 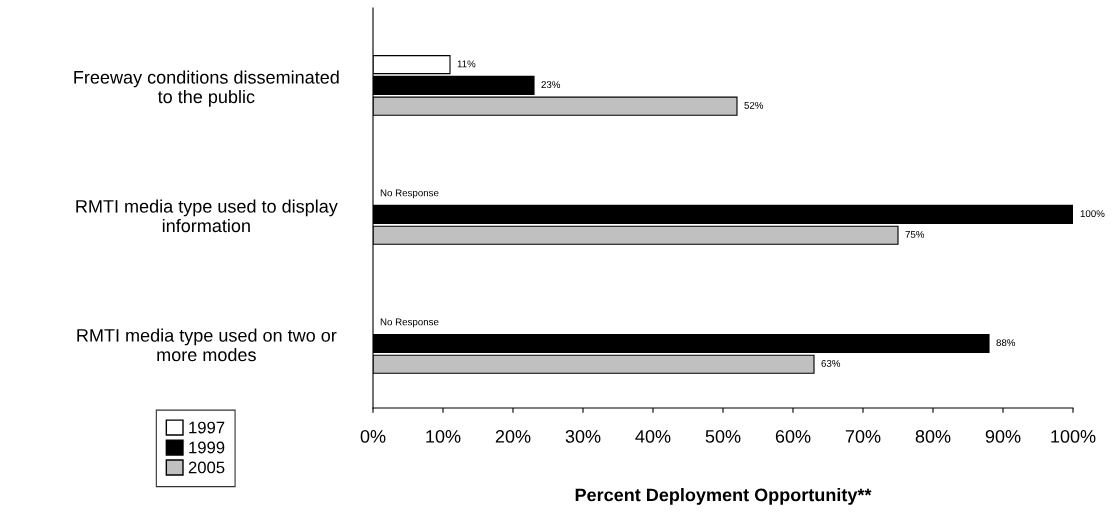 I want to click on x-tick-label: 20%, so click(x=513, y=436).